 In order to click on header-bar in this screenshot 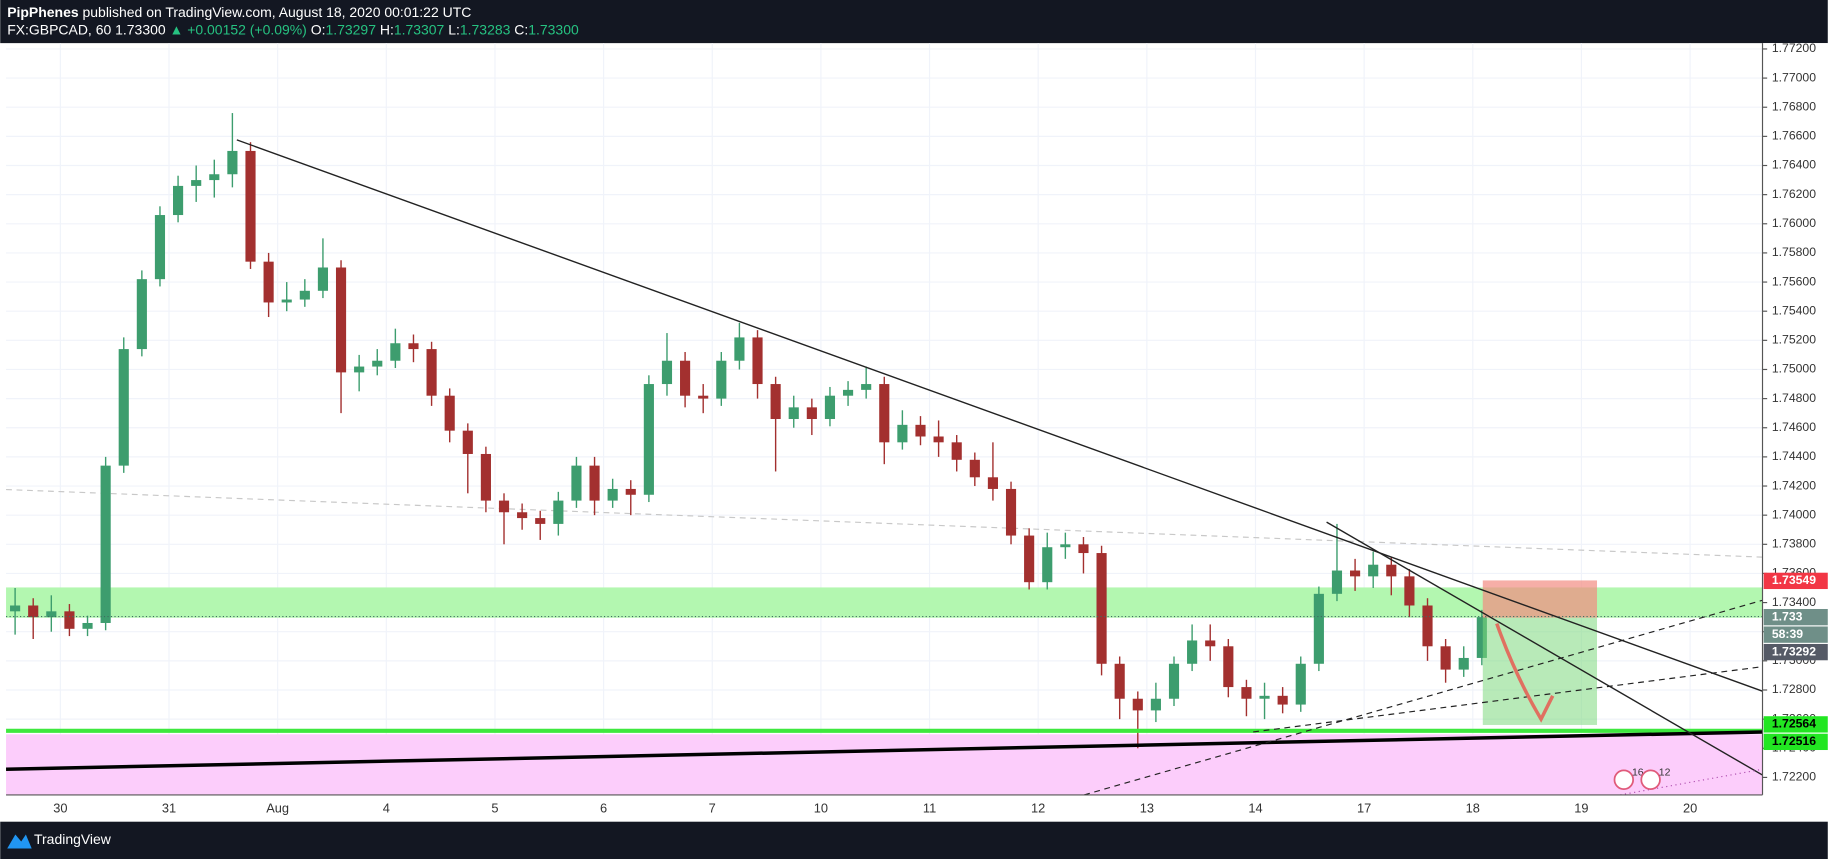, I will do `click(914, 22)`.